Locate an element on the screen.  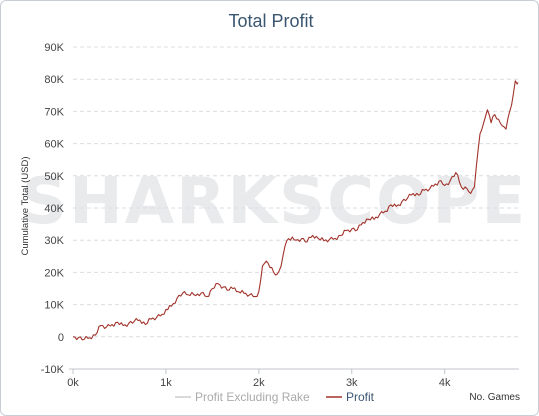
chart-title: Total Profit is located at coordinates (270, 21).